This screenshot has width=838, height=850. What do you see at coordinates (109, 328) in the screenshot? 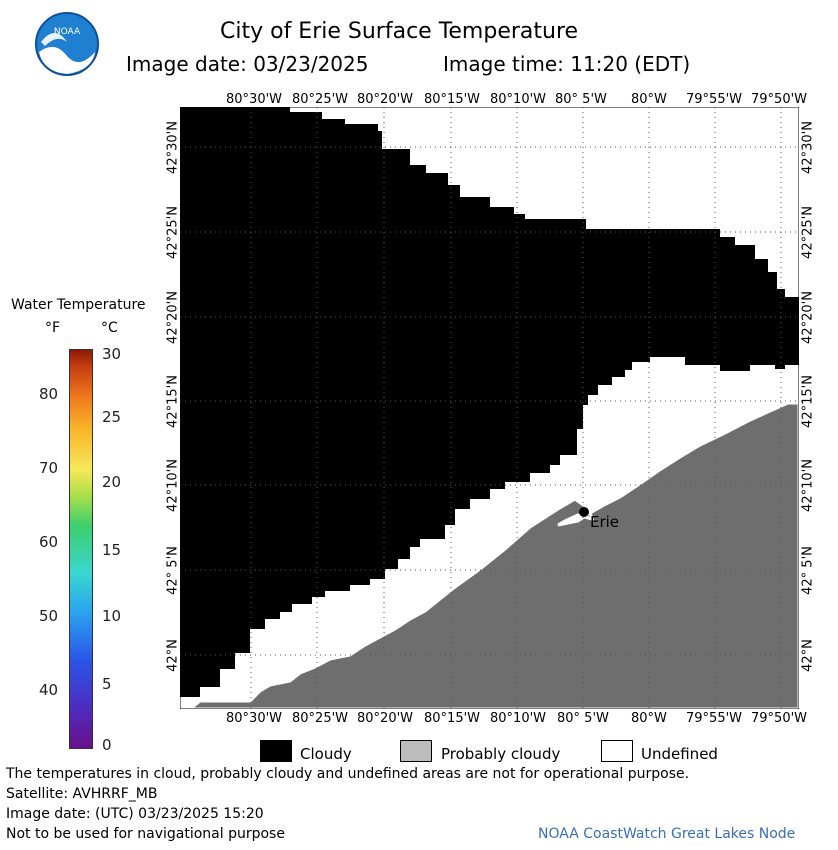
I see `colorbar-unit-c: °C` at bounding box center [109, 328].